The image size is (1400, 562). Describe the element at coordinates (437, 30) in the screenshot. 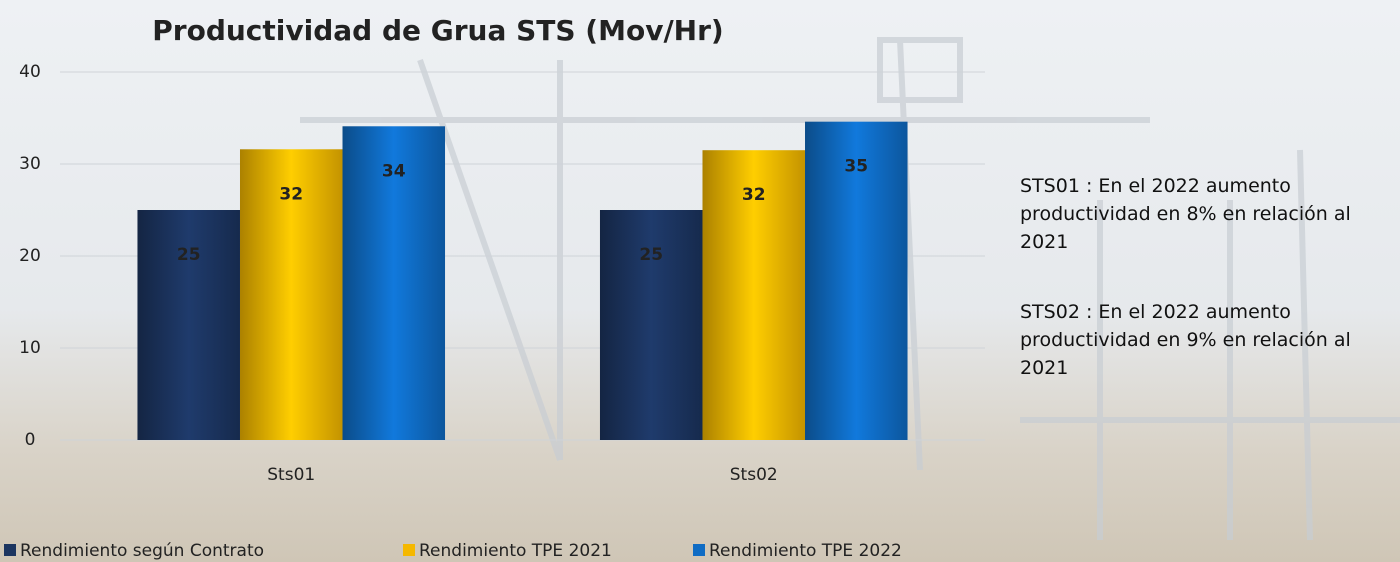

I see `chart-title: Productividad de Grua STS (Mov/Hr)` at that location.